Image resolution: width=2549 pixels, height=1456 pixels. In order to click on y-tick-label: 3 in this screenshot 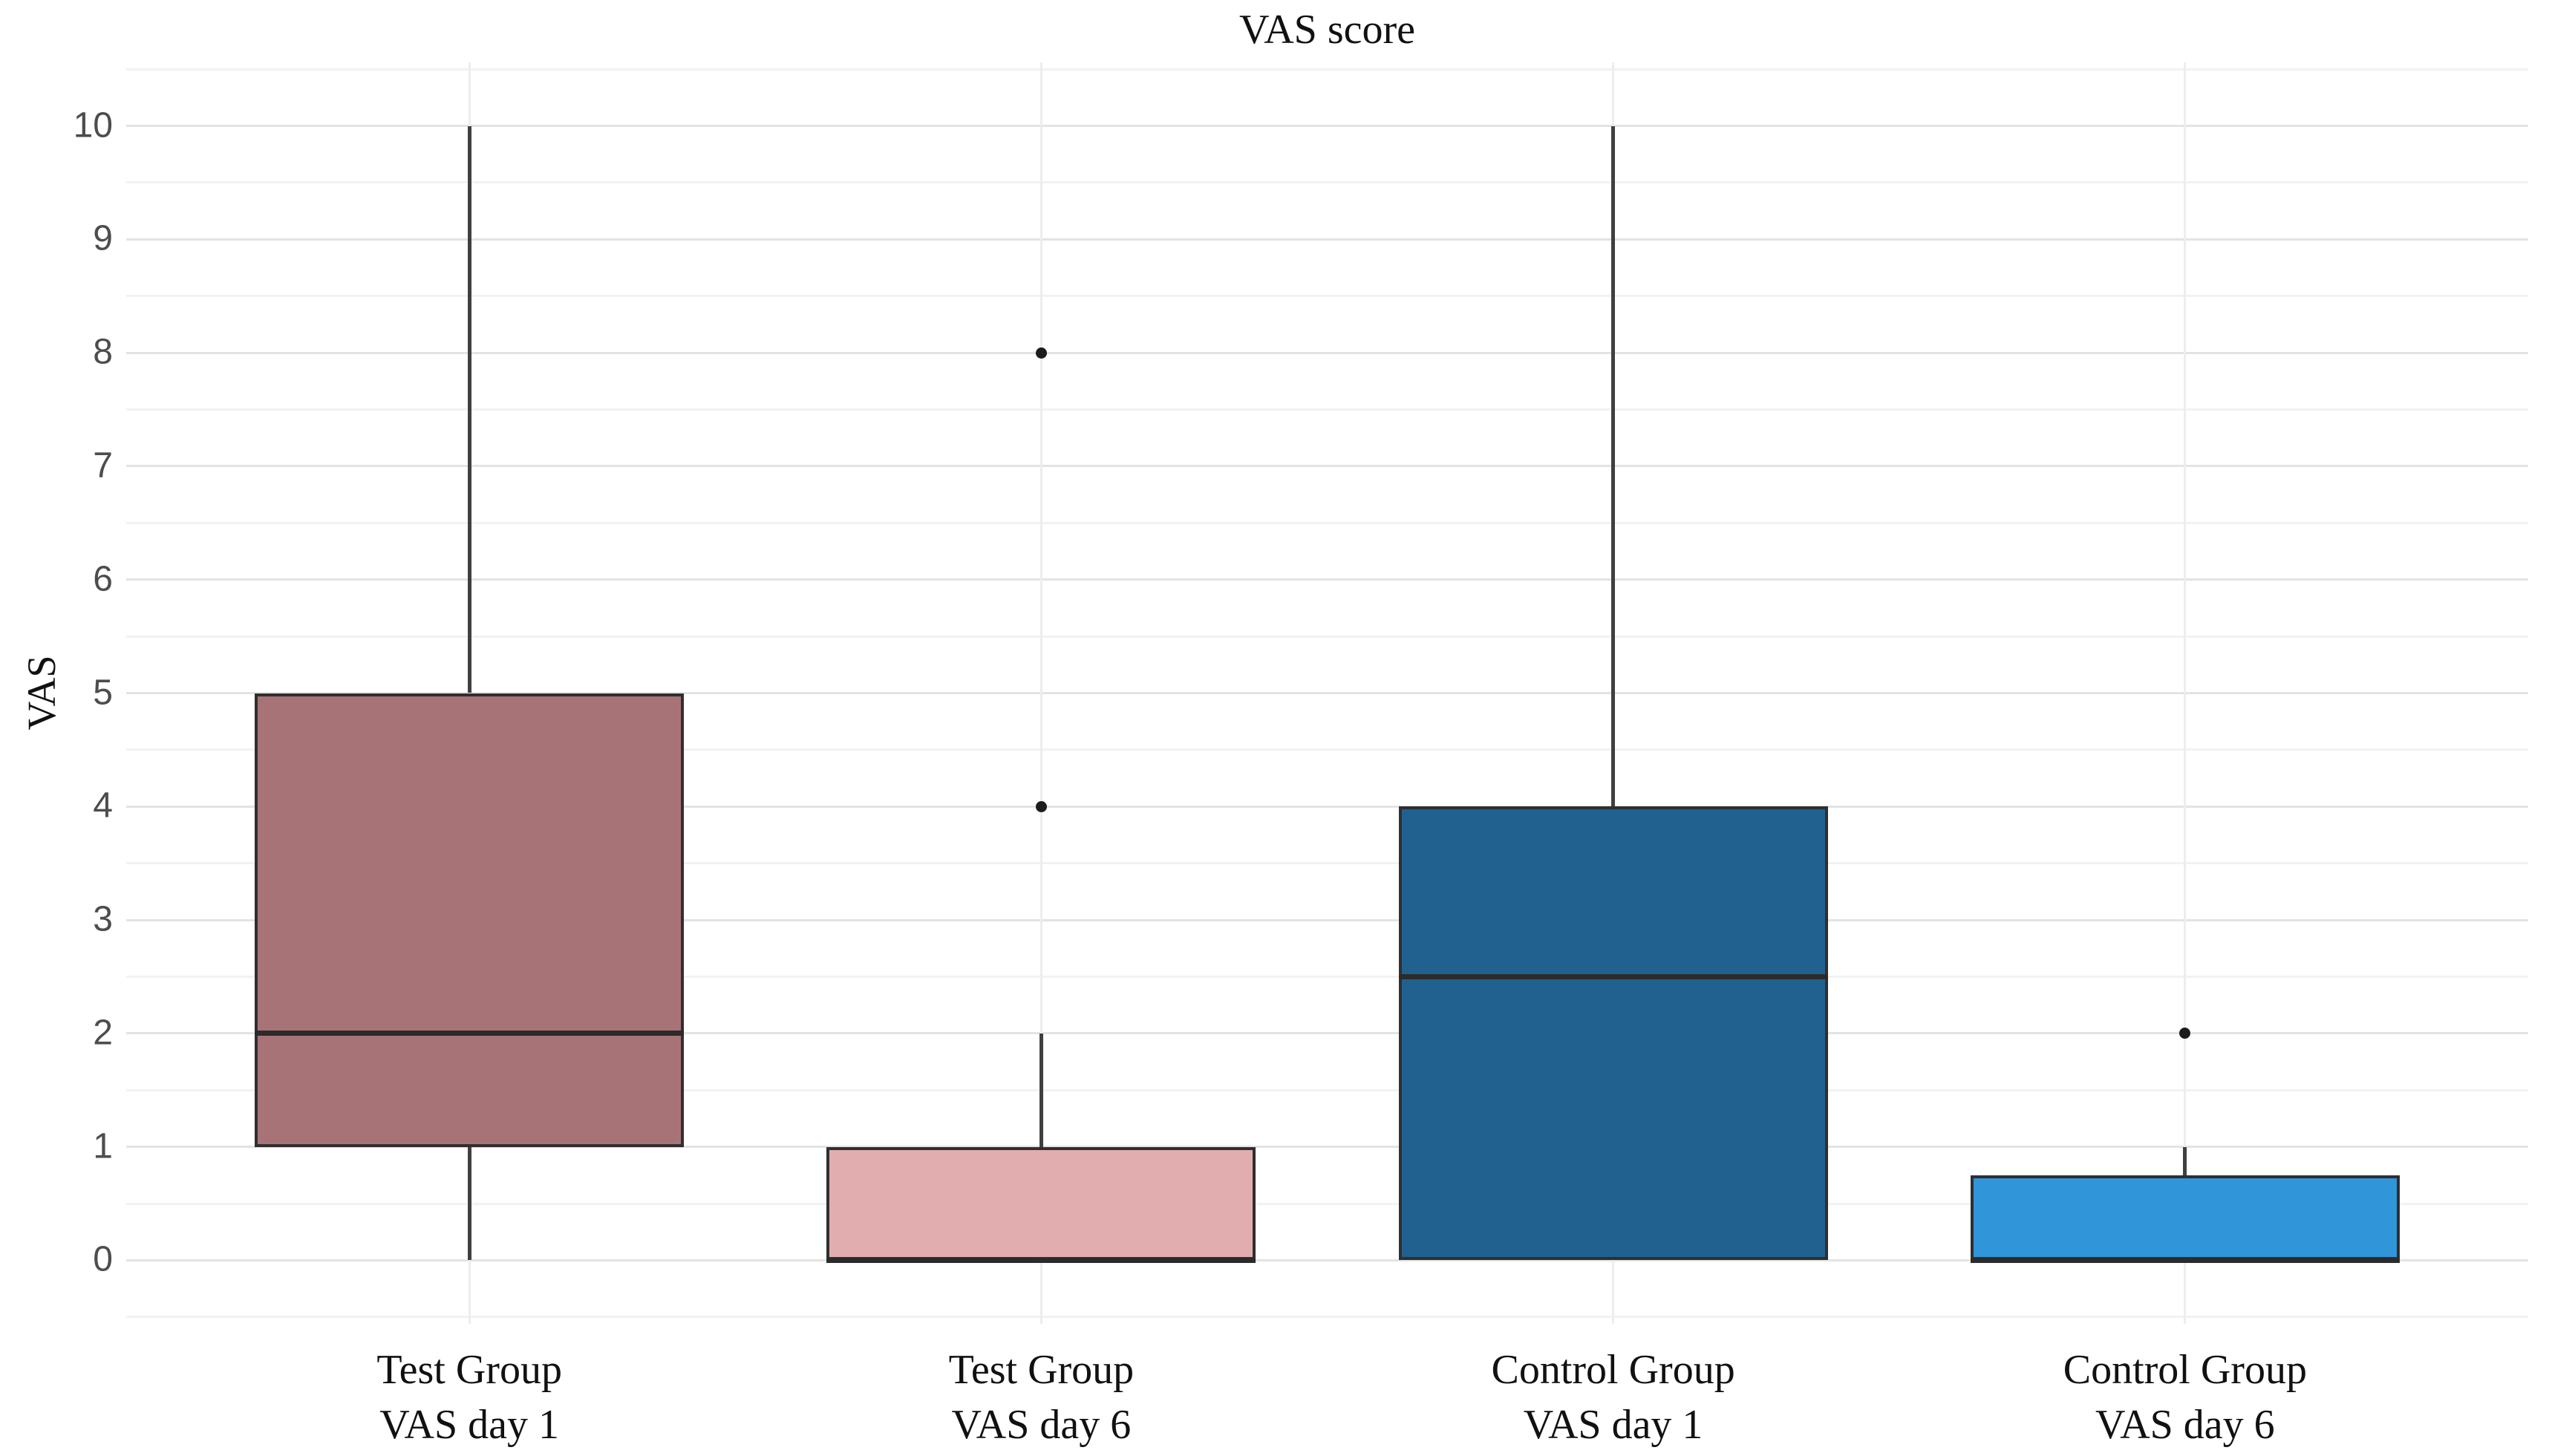, I will do `click(103, 919)`.